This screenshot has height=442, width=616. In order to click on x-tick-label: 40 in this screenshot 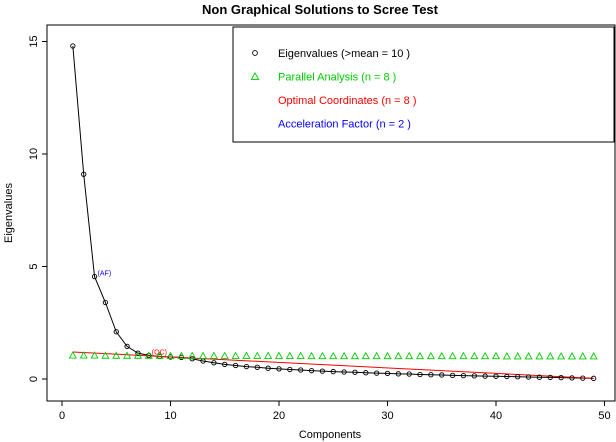, I will do `click(496, 416)`.